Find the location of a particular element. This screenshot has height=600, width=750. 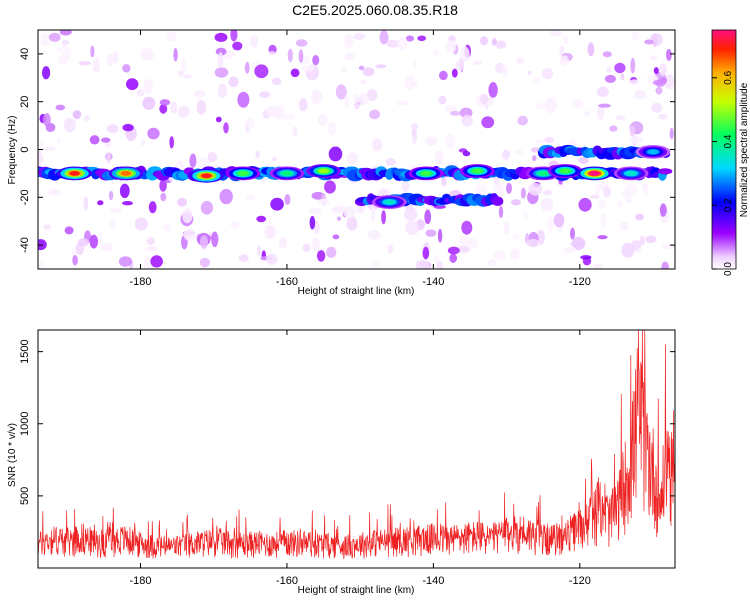

bottom-y-tick-label: 500 is located at coordinates (25, 496).